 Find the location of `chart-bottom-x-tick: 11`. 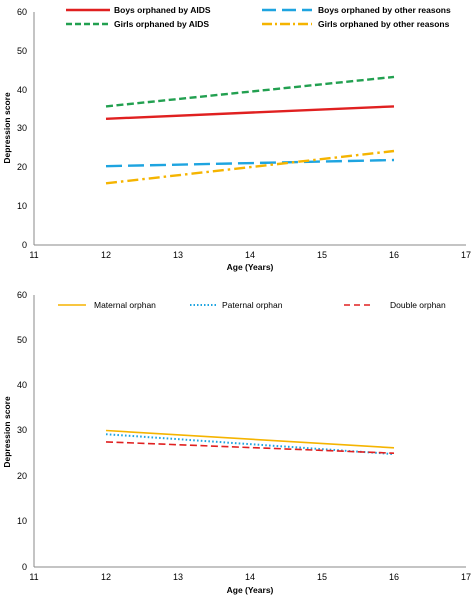

chart-bottom-x-tick: 11 is located at coordinates (33, 577).